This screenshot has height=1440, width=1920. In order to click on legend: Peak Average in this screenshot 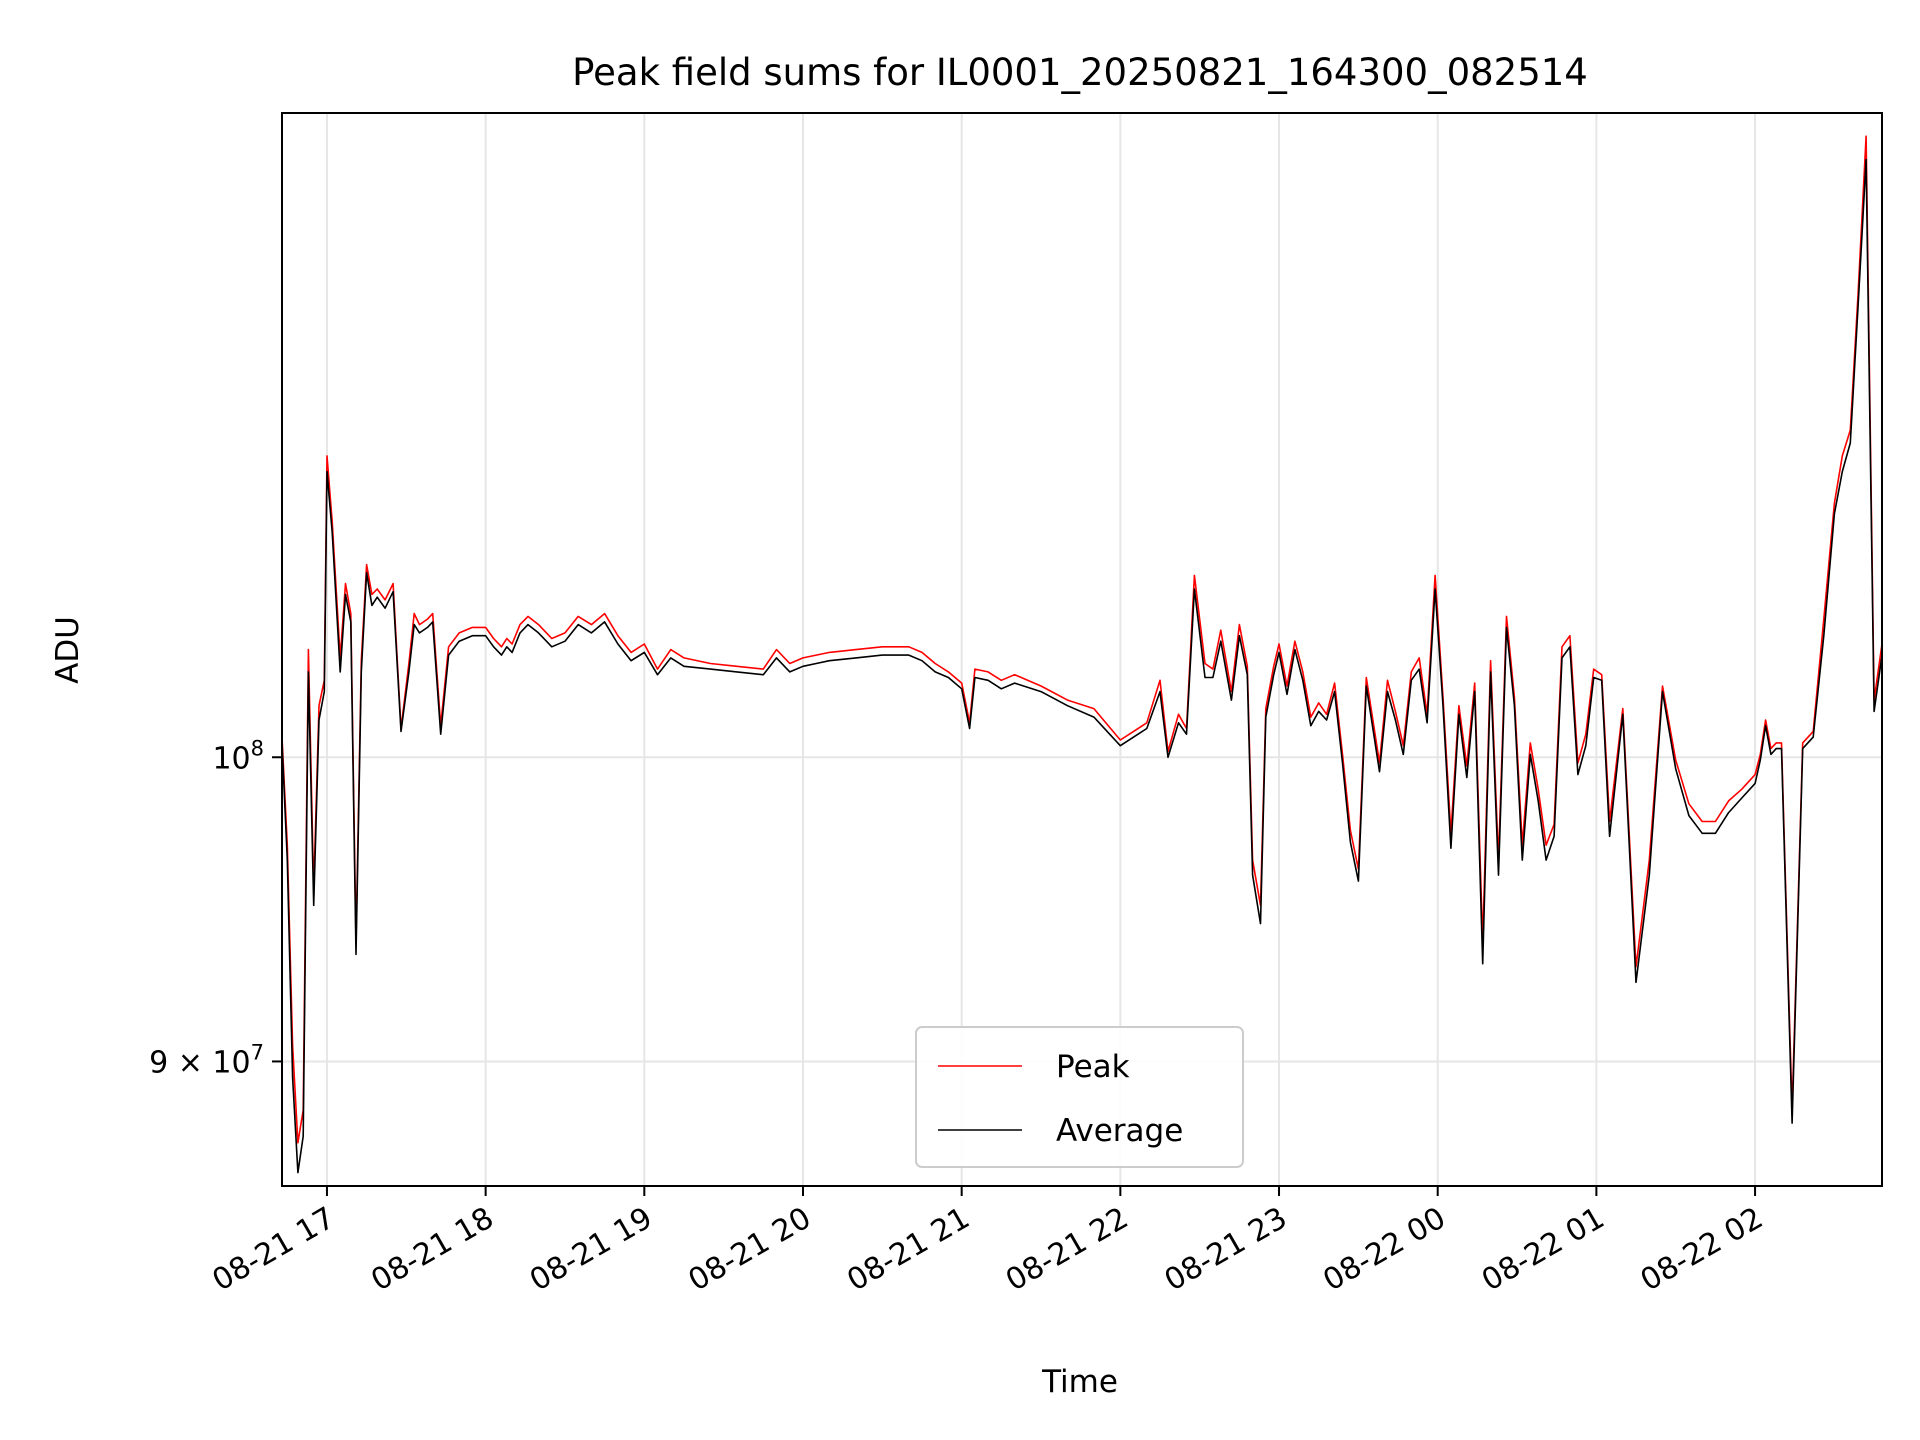, I will do `click(1079, 1097)`.